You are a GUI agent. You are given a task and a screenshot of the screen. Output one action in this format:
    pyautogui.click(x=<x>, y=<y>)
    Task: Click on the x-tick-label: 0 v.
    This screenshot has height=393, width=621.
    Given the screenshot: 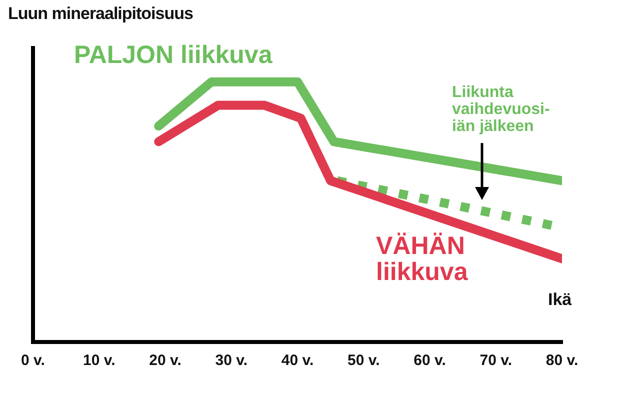 What is the action you would take?
    pyautogui.click(x=33, y=361)
    